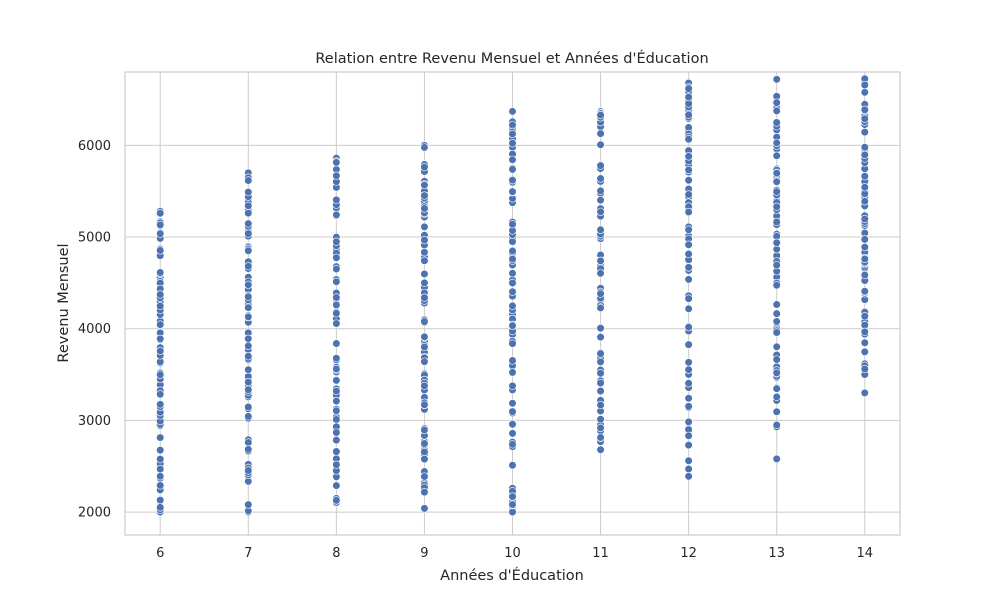  Describe the element at coordinates (94, 330) in the screenshot. I see `y-tick-labels: 2000 3000 4000 5000 6000` at that location.